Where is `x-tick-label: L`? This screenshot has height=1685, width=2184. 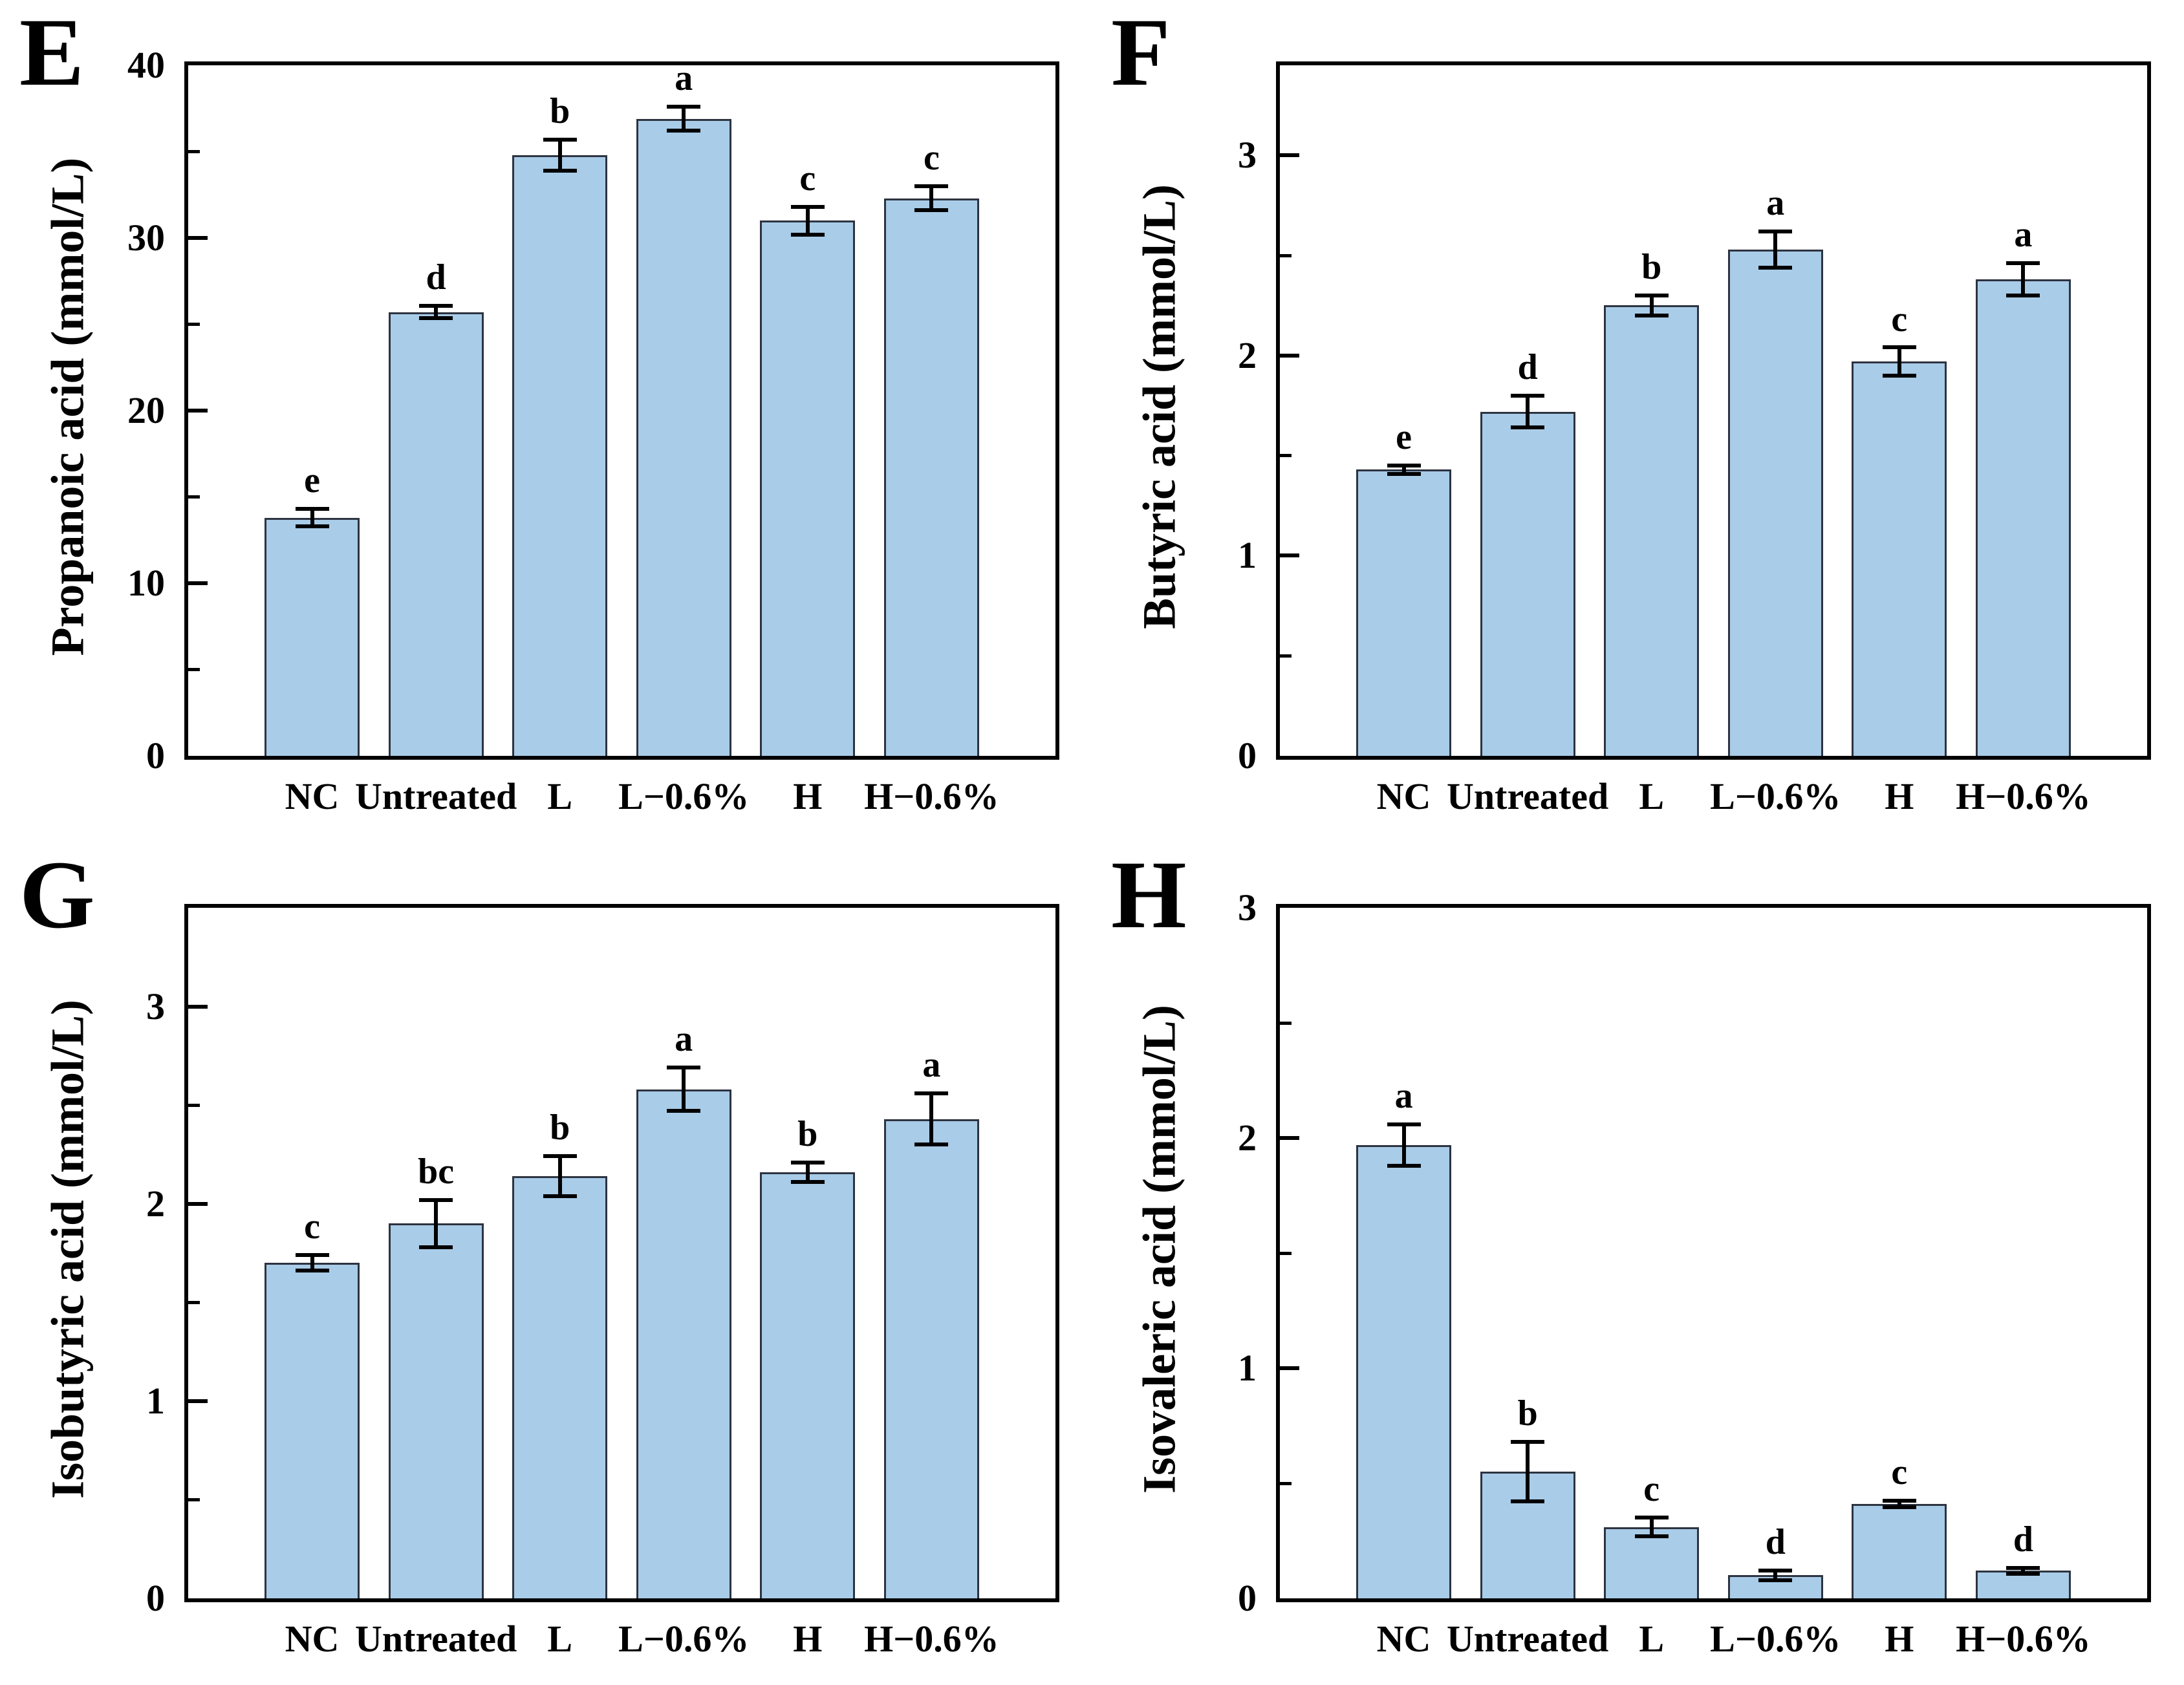
x-tick-label: L is located at coordinates (1652, 796).